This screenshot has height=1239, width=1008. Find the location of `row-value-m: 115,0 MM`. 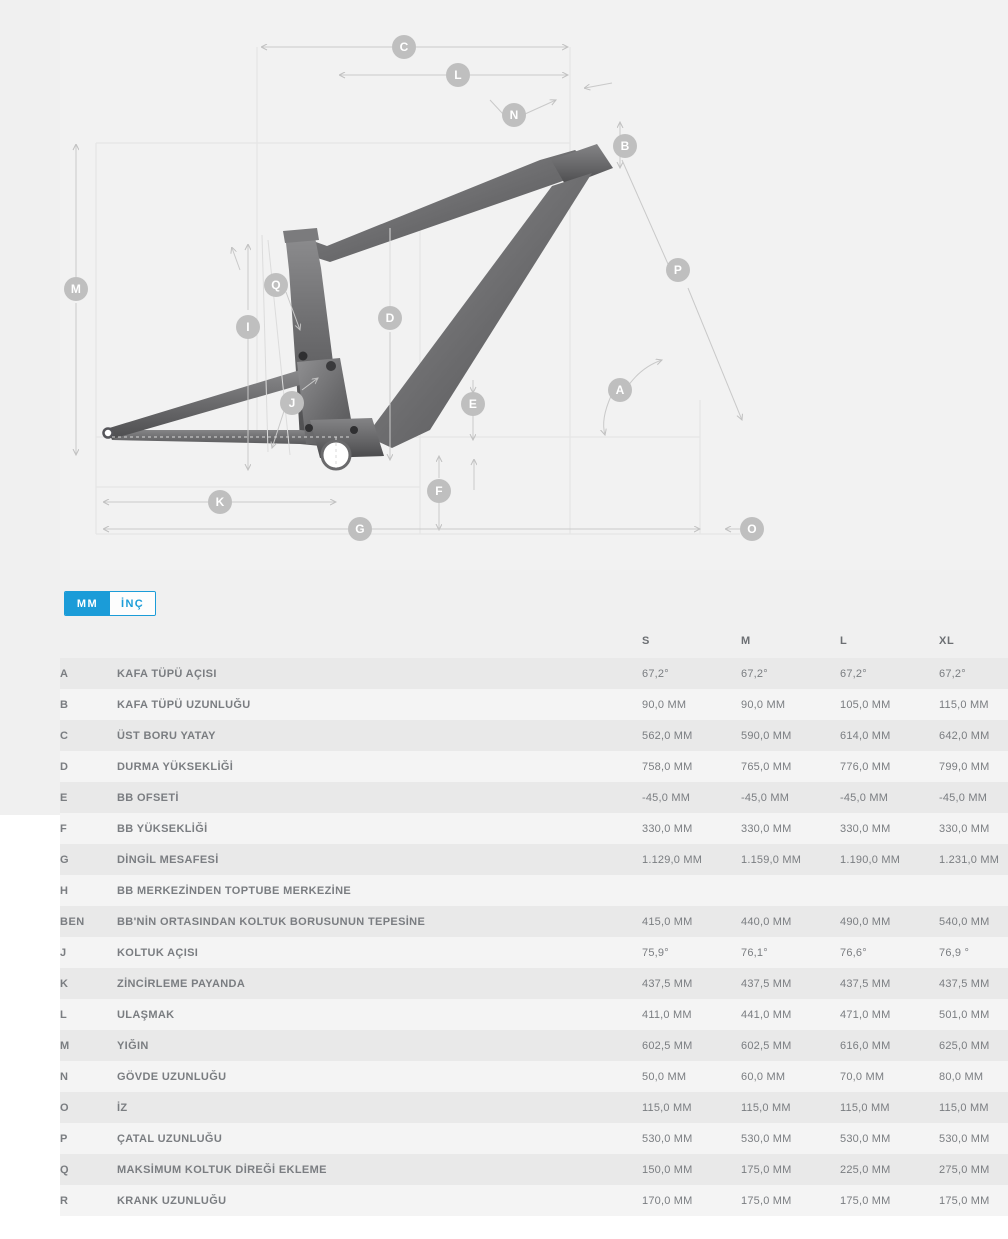

row-value-m: 115,0 MM is located at coordinates (766, 1107).